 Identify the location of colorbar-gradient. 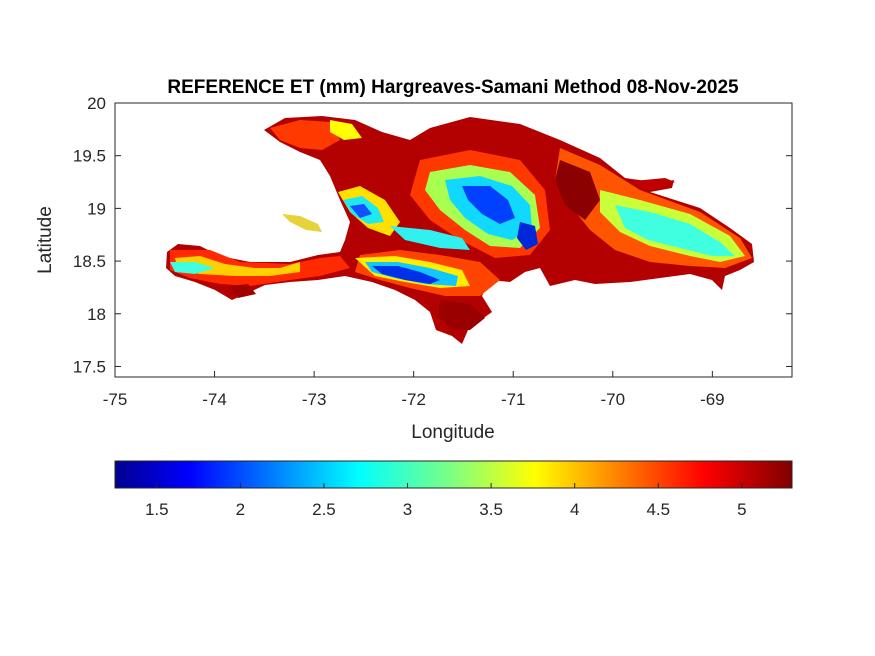
(453, 474).